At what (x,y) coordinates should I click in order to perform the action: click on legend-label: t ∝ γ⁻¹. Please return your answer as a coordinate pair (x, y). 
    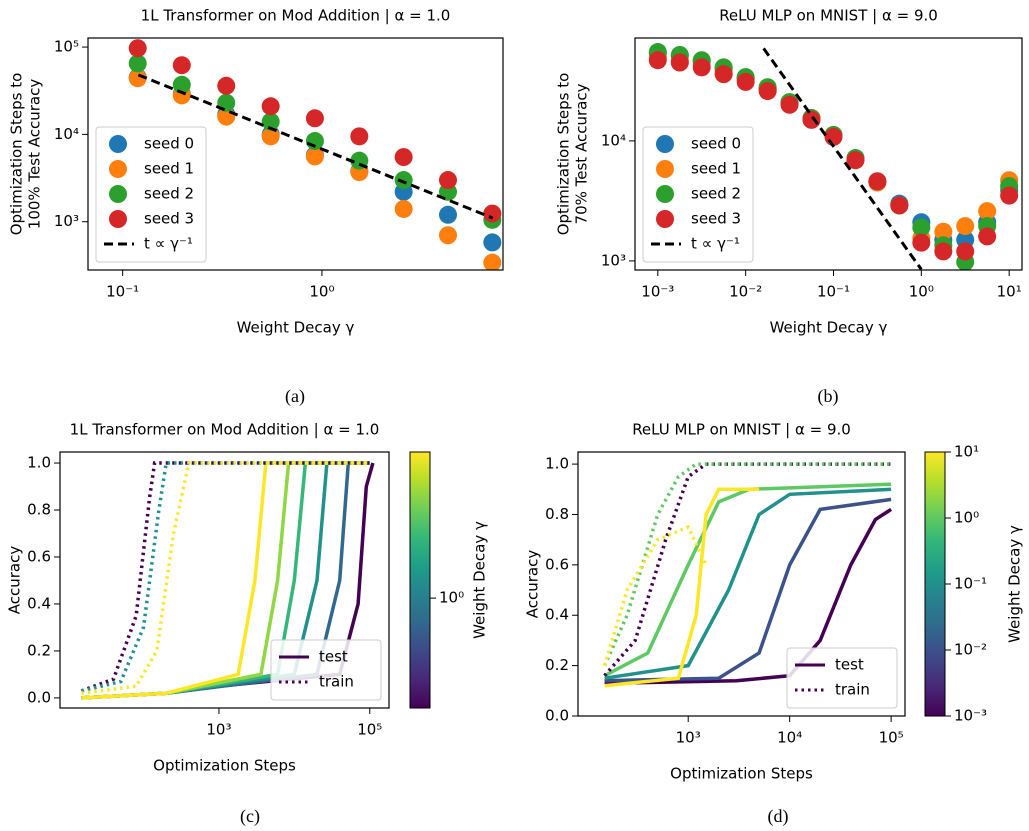
    Looking at the image, I should click on (168, 244).